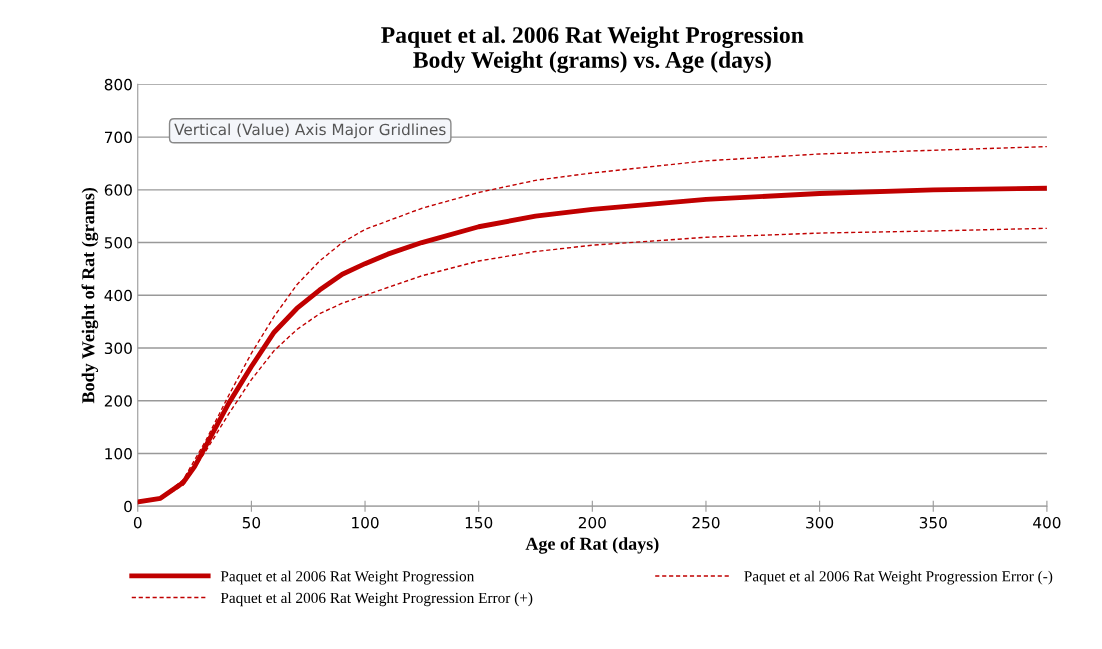 Image resolution: width=1102 pixels, height=649 pixels. Describe the element at coordinates (592, 522) in the screenshot. I see `x-tick-label: 200` at that location.